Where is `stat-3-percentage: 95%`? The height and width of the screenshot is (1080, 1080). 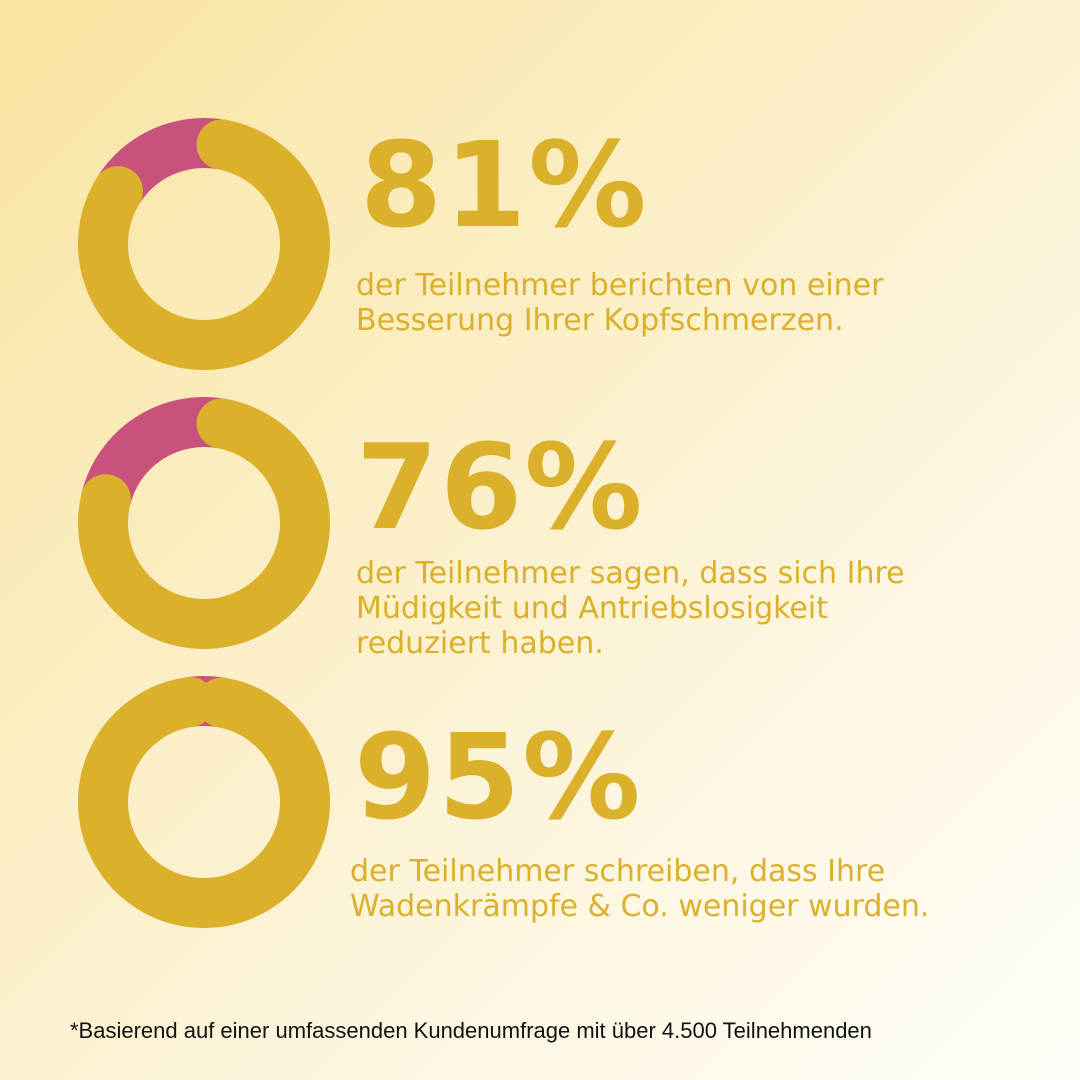 stat-3-percentage: 95% is located at coordinates (498, 777).